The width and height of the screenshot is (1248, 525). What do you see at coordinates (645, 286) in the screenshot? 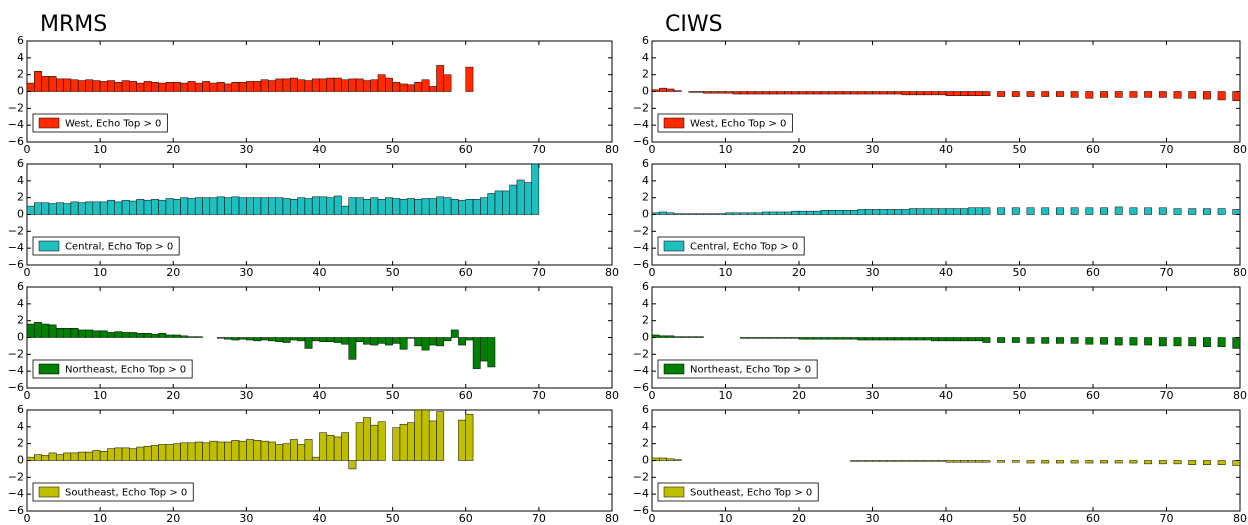
I see `y-tick-label: 6` at bounding box center [645, 286].